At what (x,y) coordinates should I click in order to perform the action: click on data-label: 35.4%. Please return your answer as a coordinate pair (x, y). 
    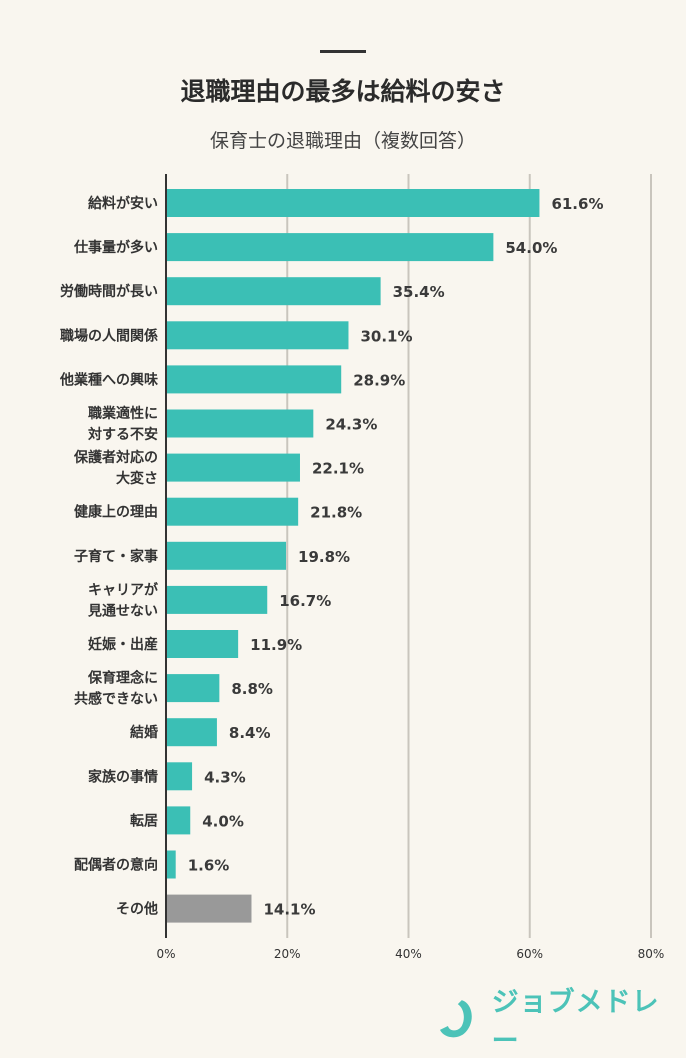
    Looking at the image, I should click on (419, 292).